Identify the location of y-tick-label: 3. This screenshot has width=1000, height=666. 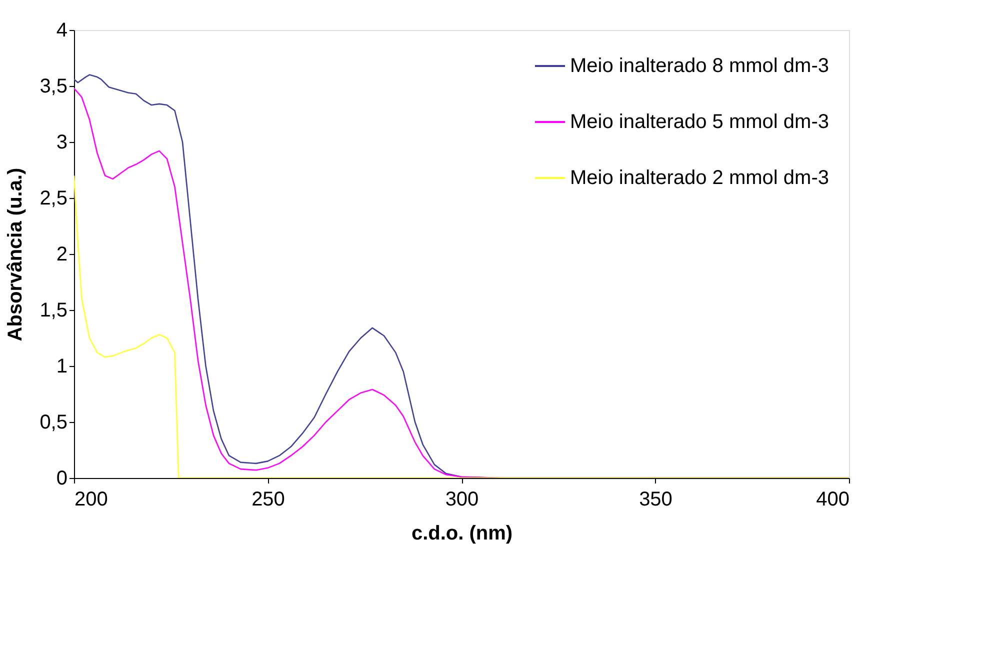
(62, 143).